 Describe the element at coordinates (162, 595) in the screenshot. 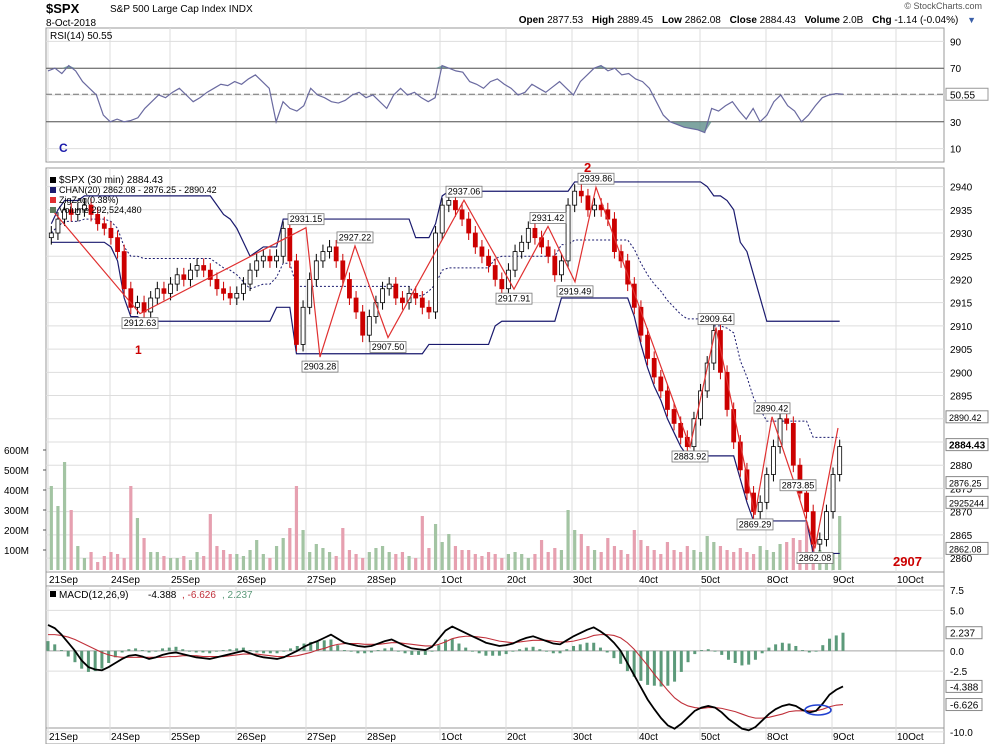

I see `macd-legend-value: -4.388` at that location.